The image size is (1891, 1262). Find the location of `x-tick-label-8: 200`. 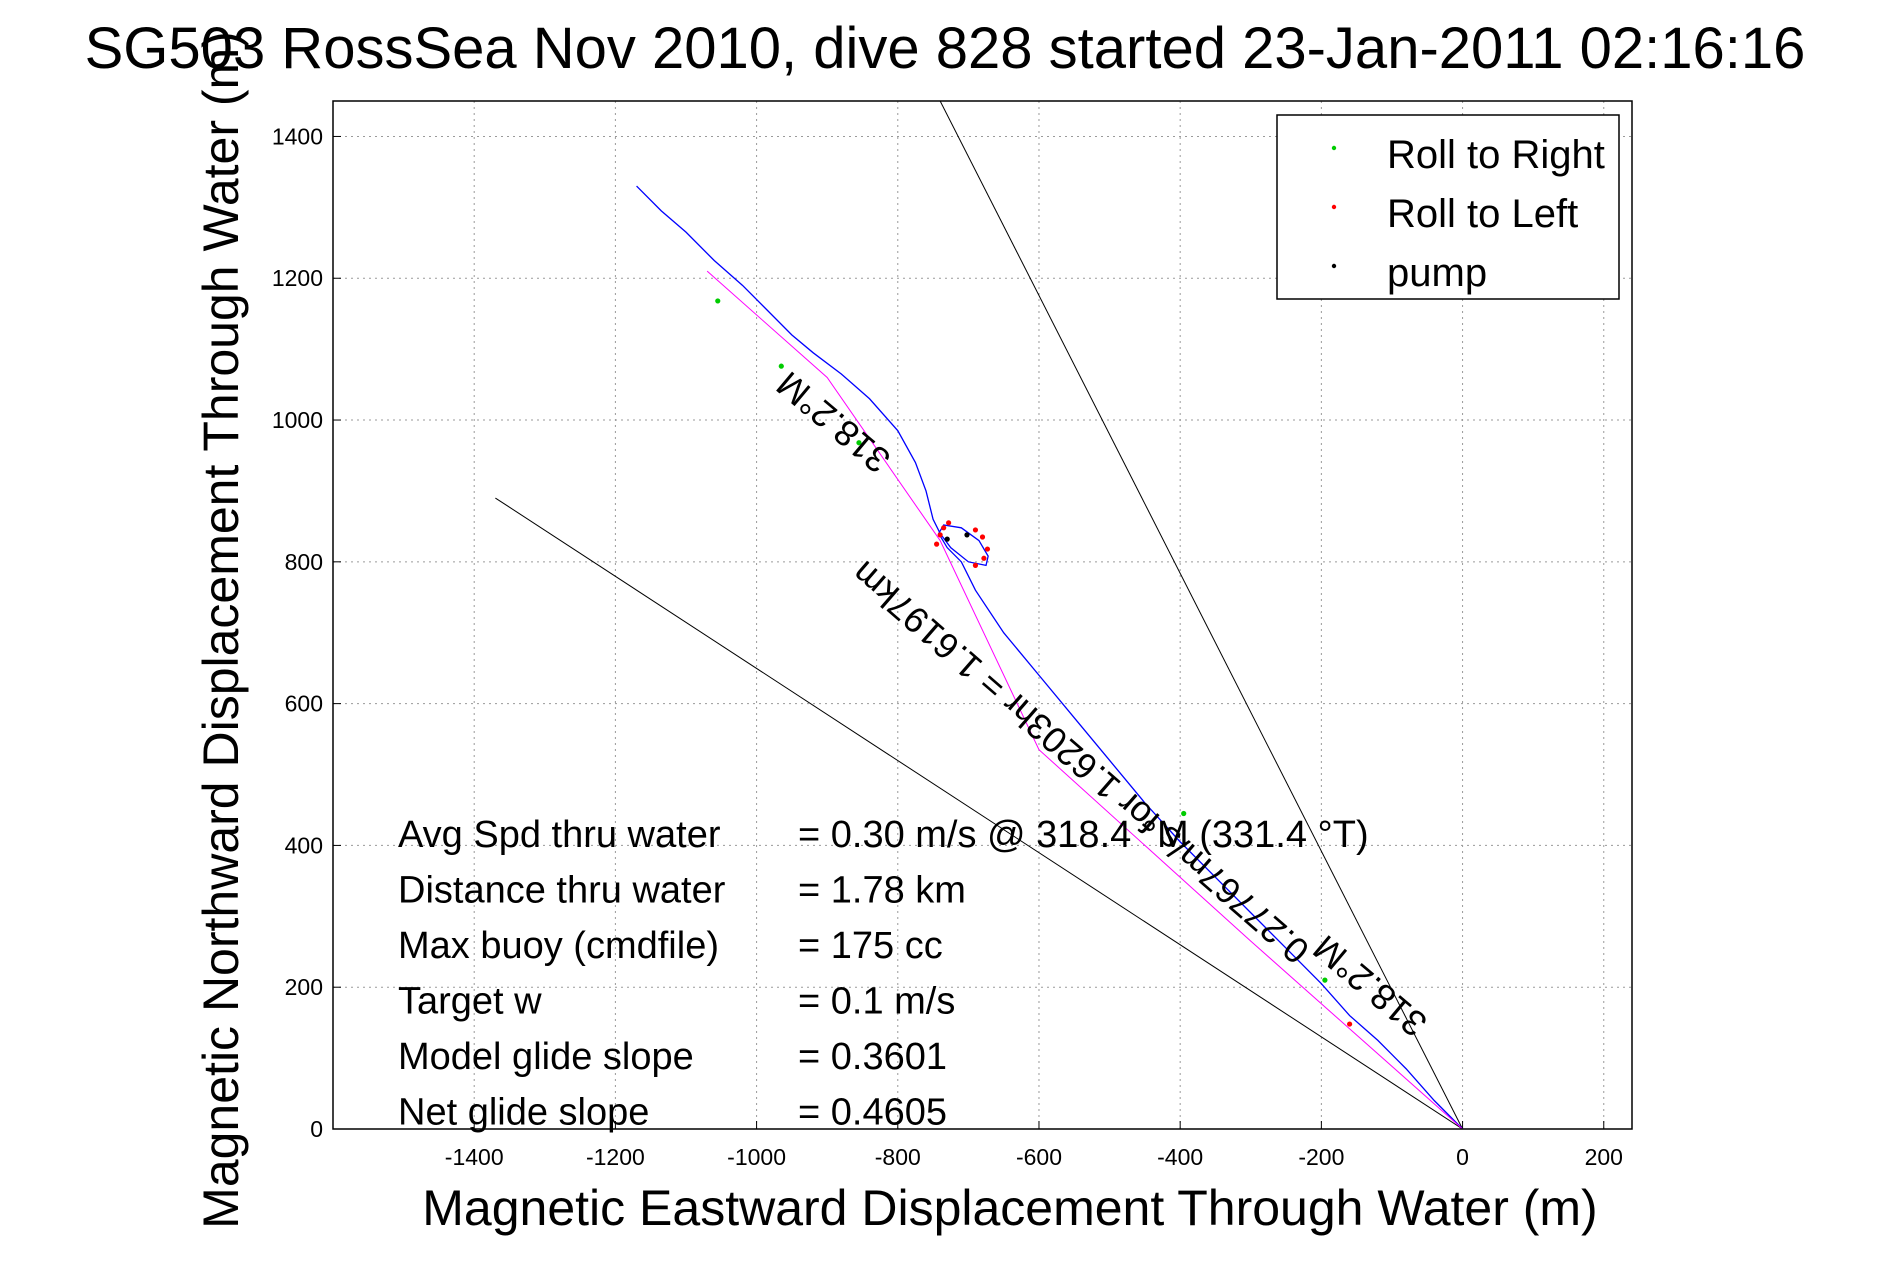

x-tick-label-8: 200 is located at coordinates (1604, 1157).